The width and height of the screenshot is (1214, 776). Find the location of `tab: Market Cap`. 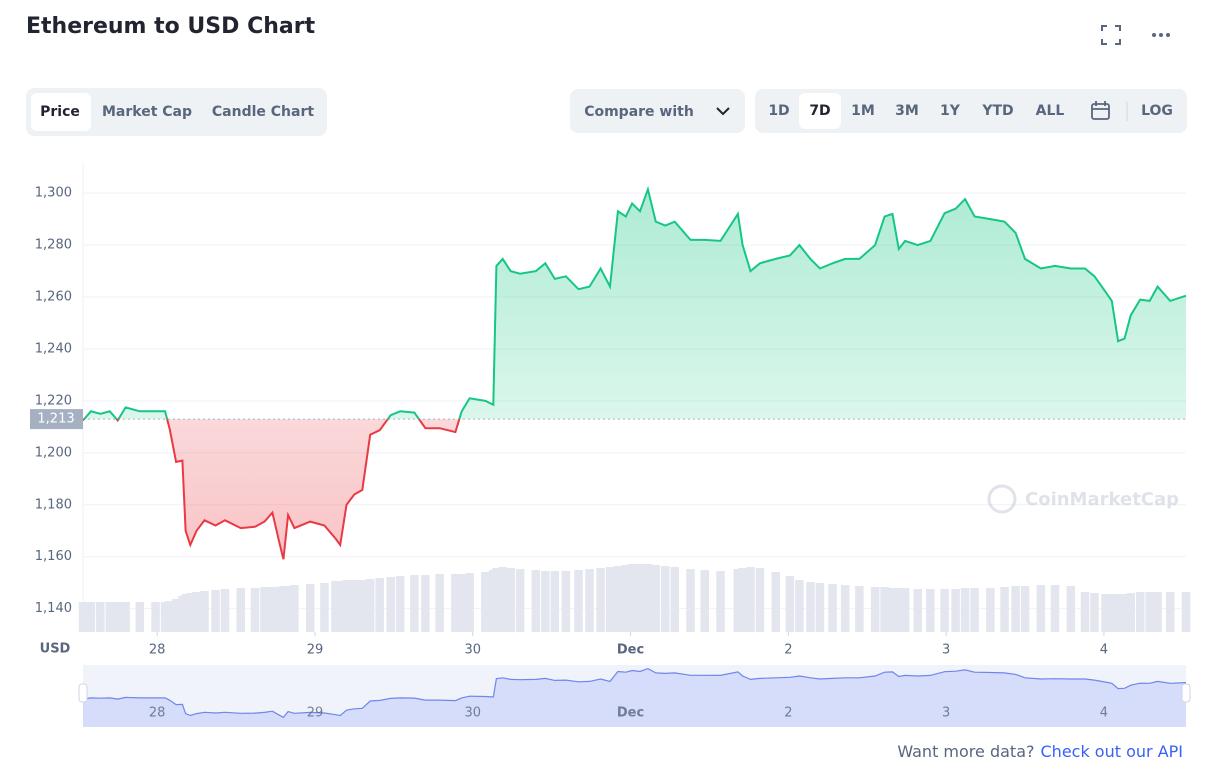

tab: Market Cap is located at coordinates (147, 112).